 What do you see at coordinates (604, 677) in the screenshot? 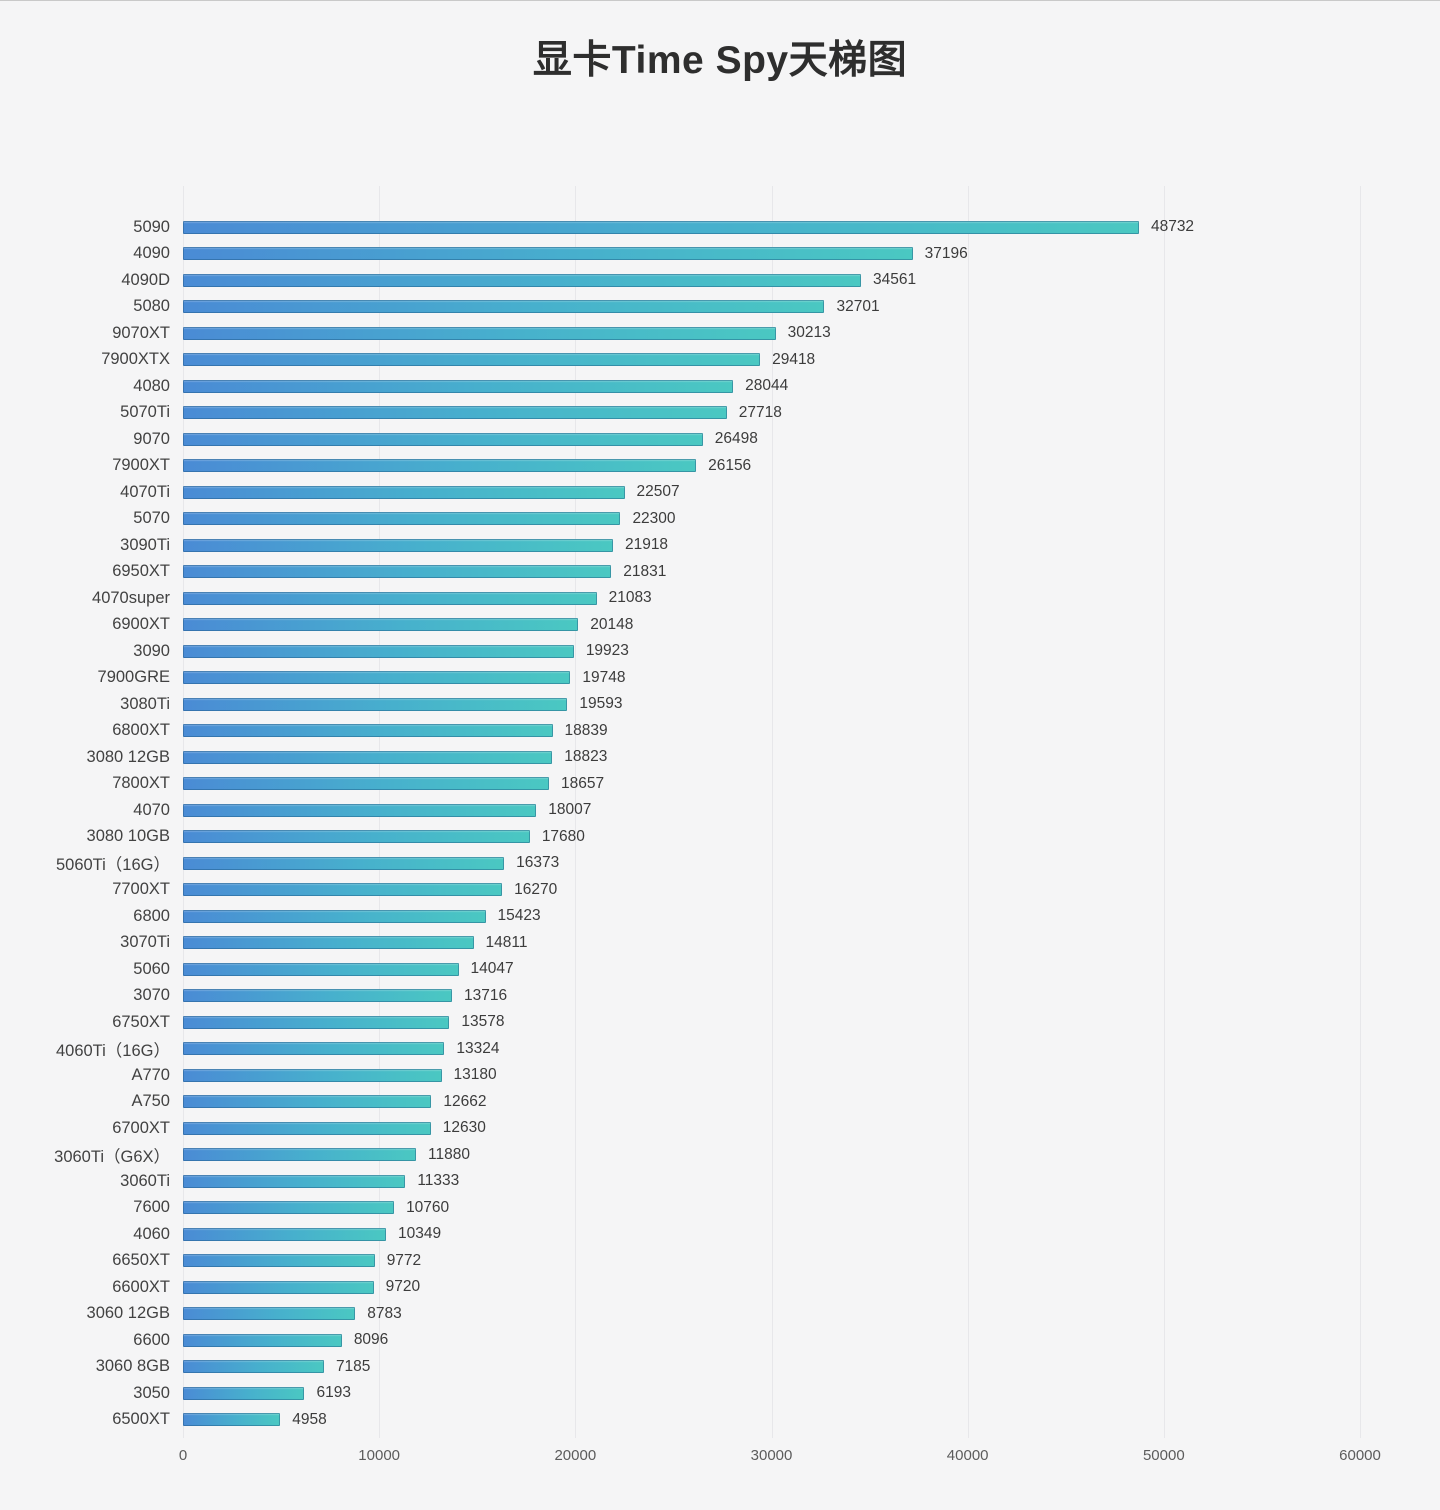
I see `value-label: 19748` at bounding box center [604, 677].